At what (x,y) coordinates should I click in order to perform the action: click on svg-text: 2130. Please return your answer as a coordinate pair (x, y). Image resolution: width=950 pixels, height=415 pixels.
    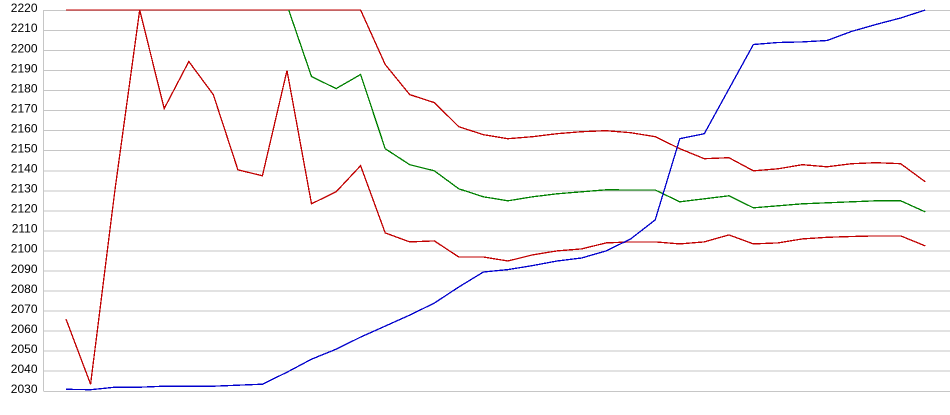
    Looking at the image, I should click on (24, 189).